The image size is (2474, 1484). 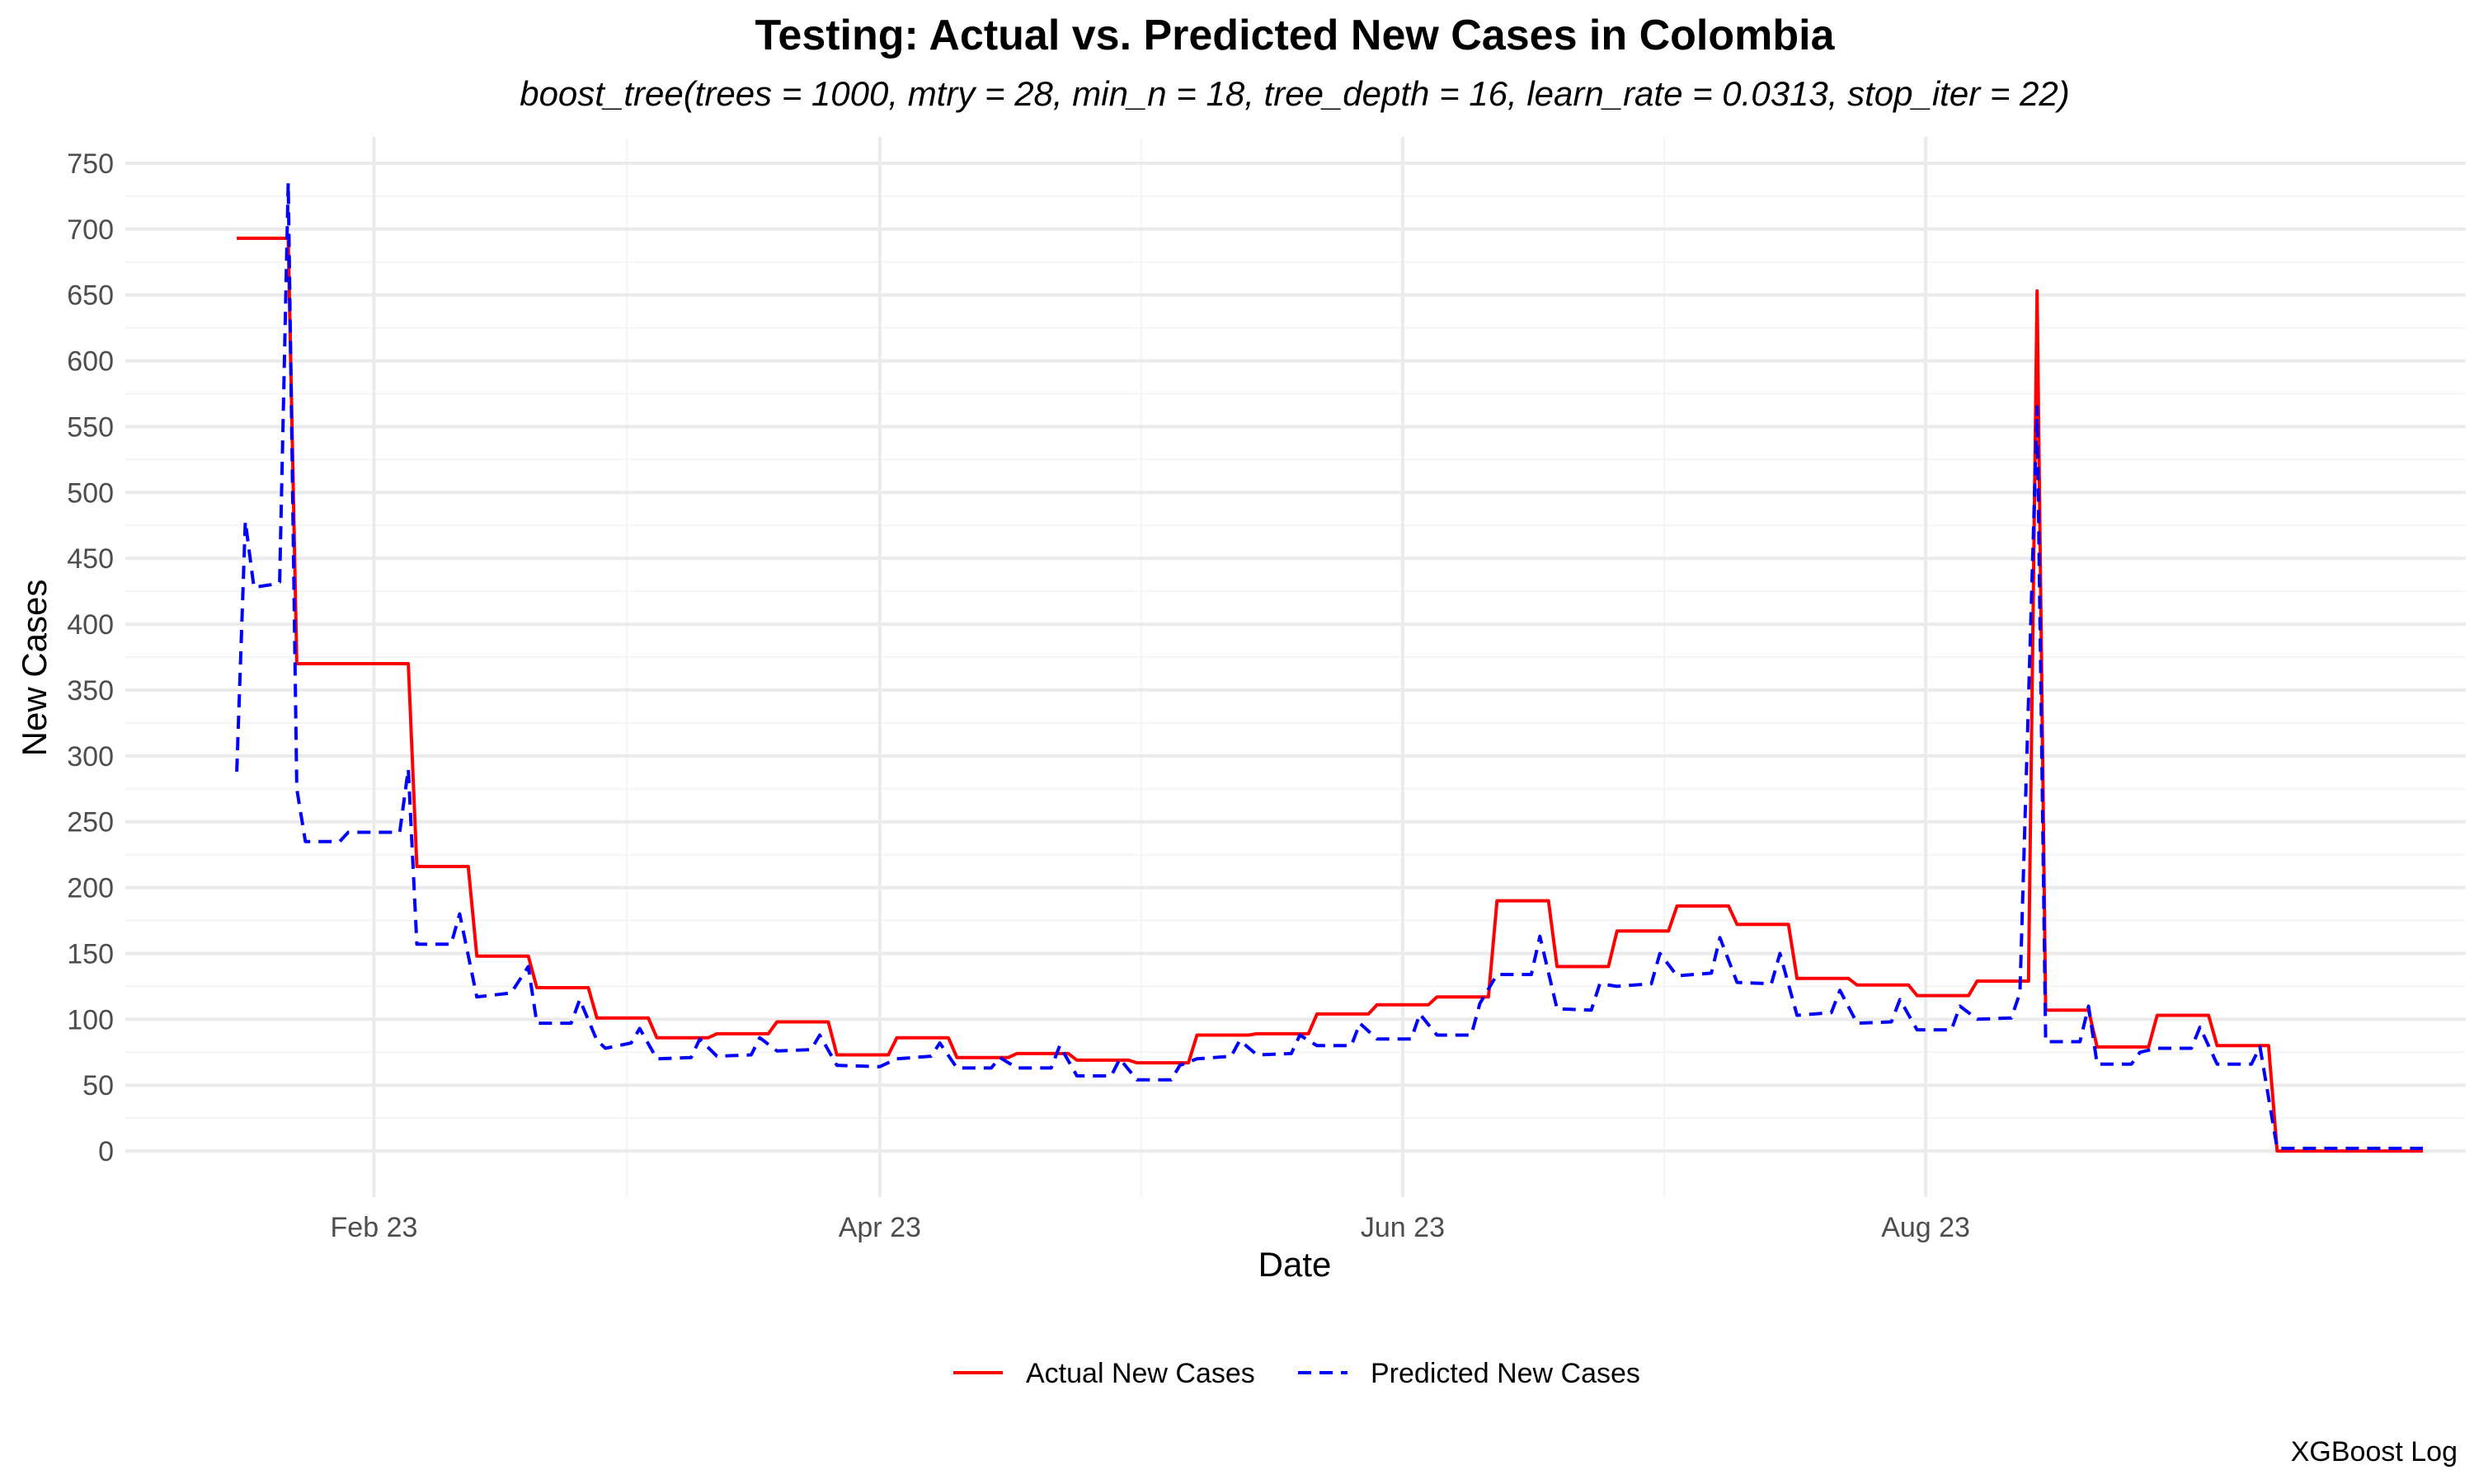 I want to click on x-tick-label: Feb 23, so click(x=374, y=1227).